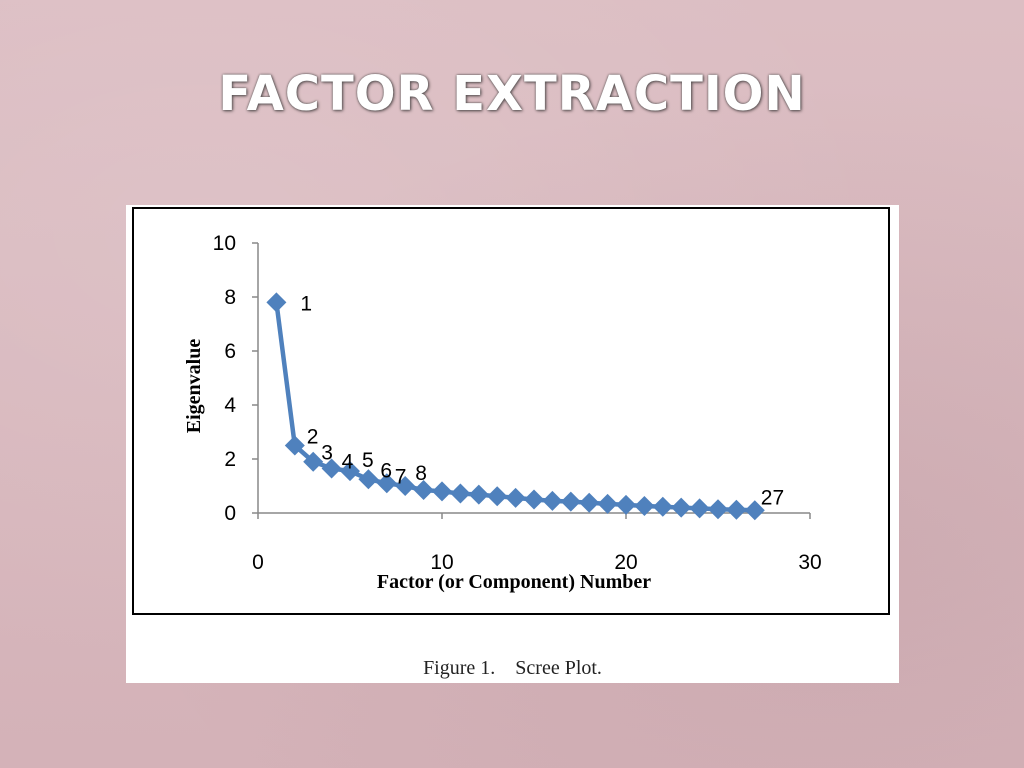  What do you see at coordinates (386, 470) in the screenshot?
I see `data-label: 6` at bounding box center [386, 470].